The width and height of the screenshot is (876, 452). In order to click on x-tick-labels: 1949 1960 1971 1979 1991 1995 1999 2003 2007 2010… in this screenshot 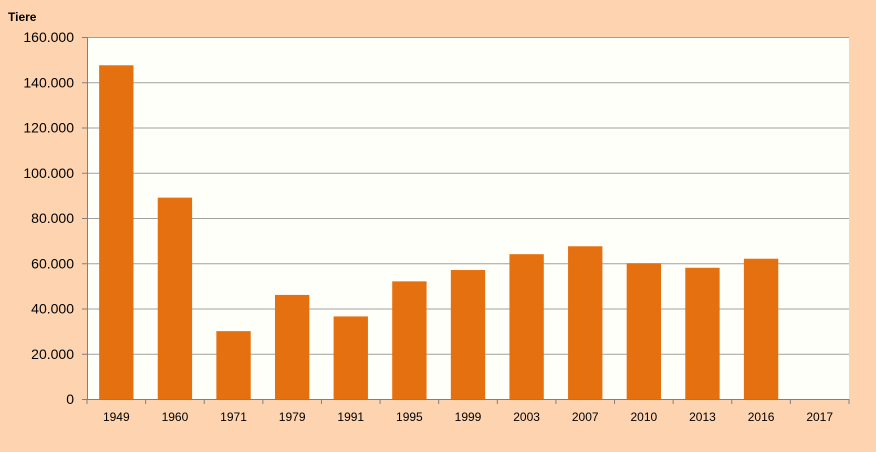, I will do `click(468, 417)`.